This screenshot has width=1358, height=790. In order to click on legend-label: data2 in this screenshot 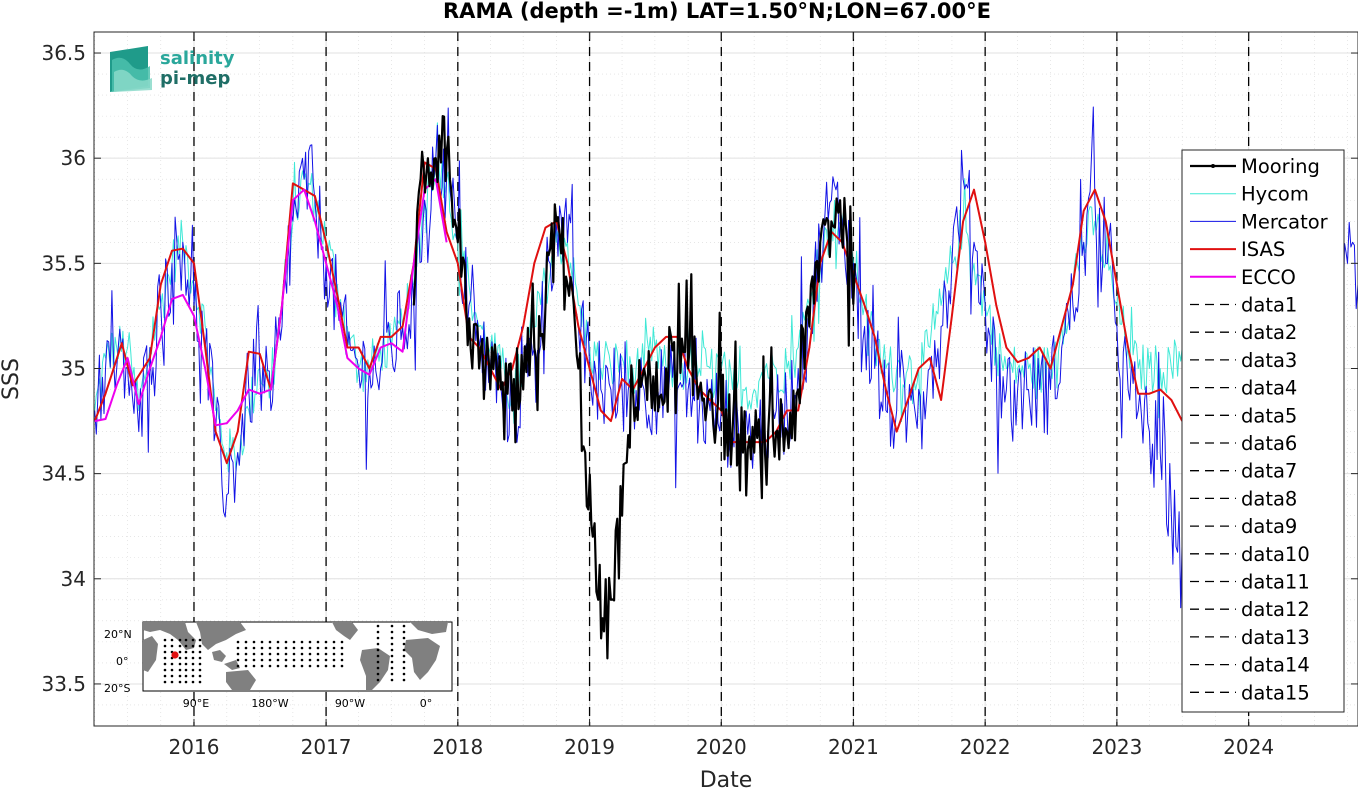, I will do `click(1269, 332)`.